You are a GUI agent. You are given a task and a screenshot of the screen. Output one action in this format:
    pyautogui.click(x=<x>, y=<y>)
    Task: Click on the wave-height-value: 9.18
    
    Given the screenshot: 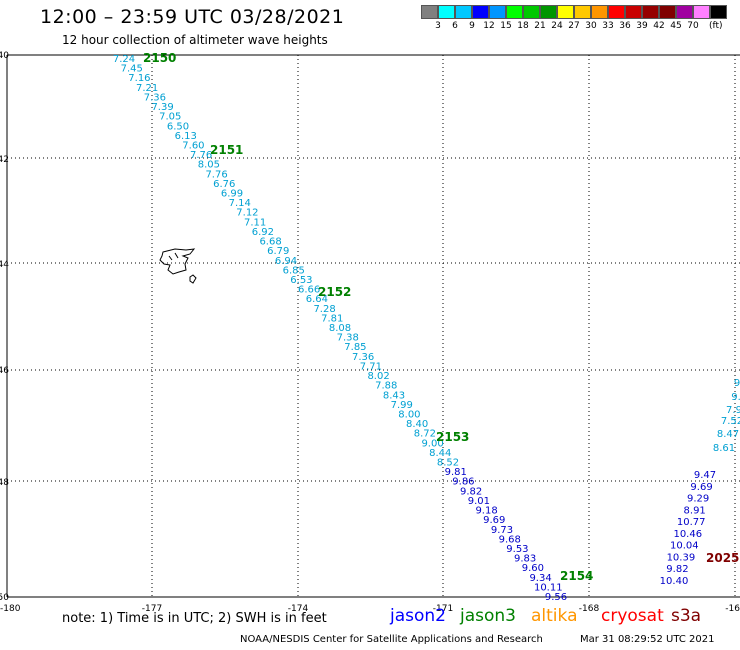 What is the action you would take?
    pyautogui.click(x=486, y=511)
    